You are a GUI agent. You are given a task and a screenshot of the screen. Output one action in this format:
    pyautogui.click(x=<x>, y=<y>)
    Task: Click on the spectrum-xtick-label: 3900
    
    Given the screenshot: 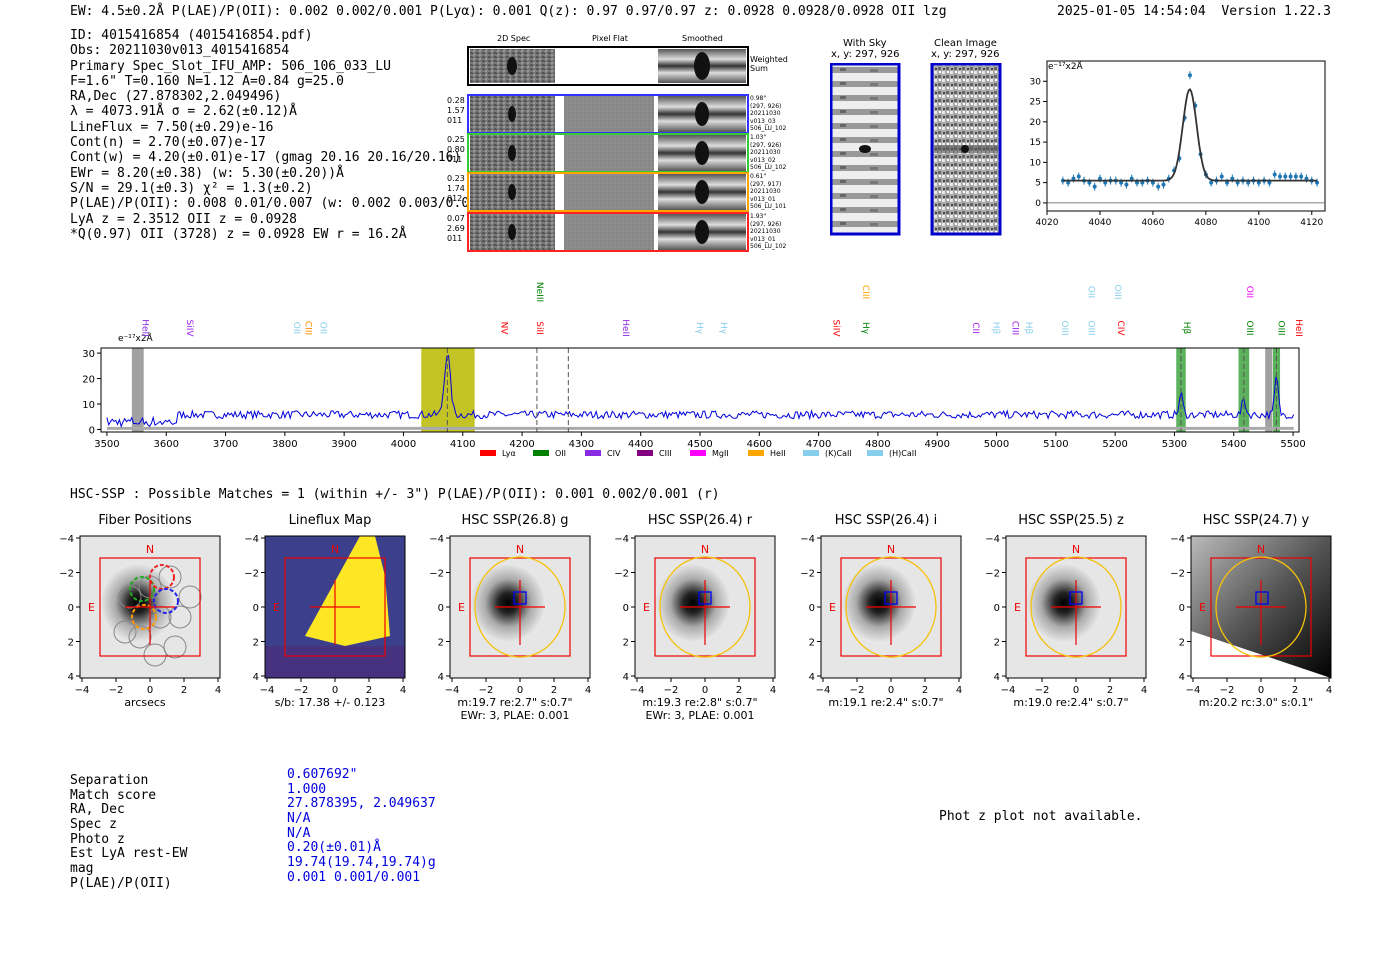 What is the action you would take?
    pyautogui.click(x=343, y=444)
    